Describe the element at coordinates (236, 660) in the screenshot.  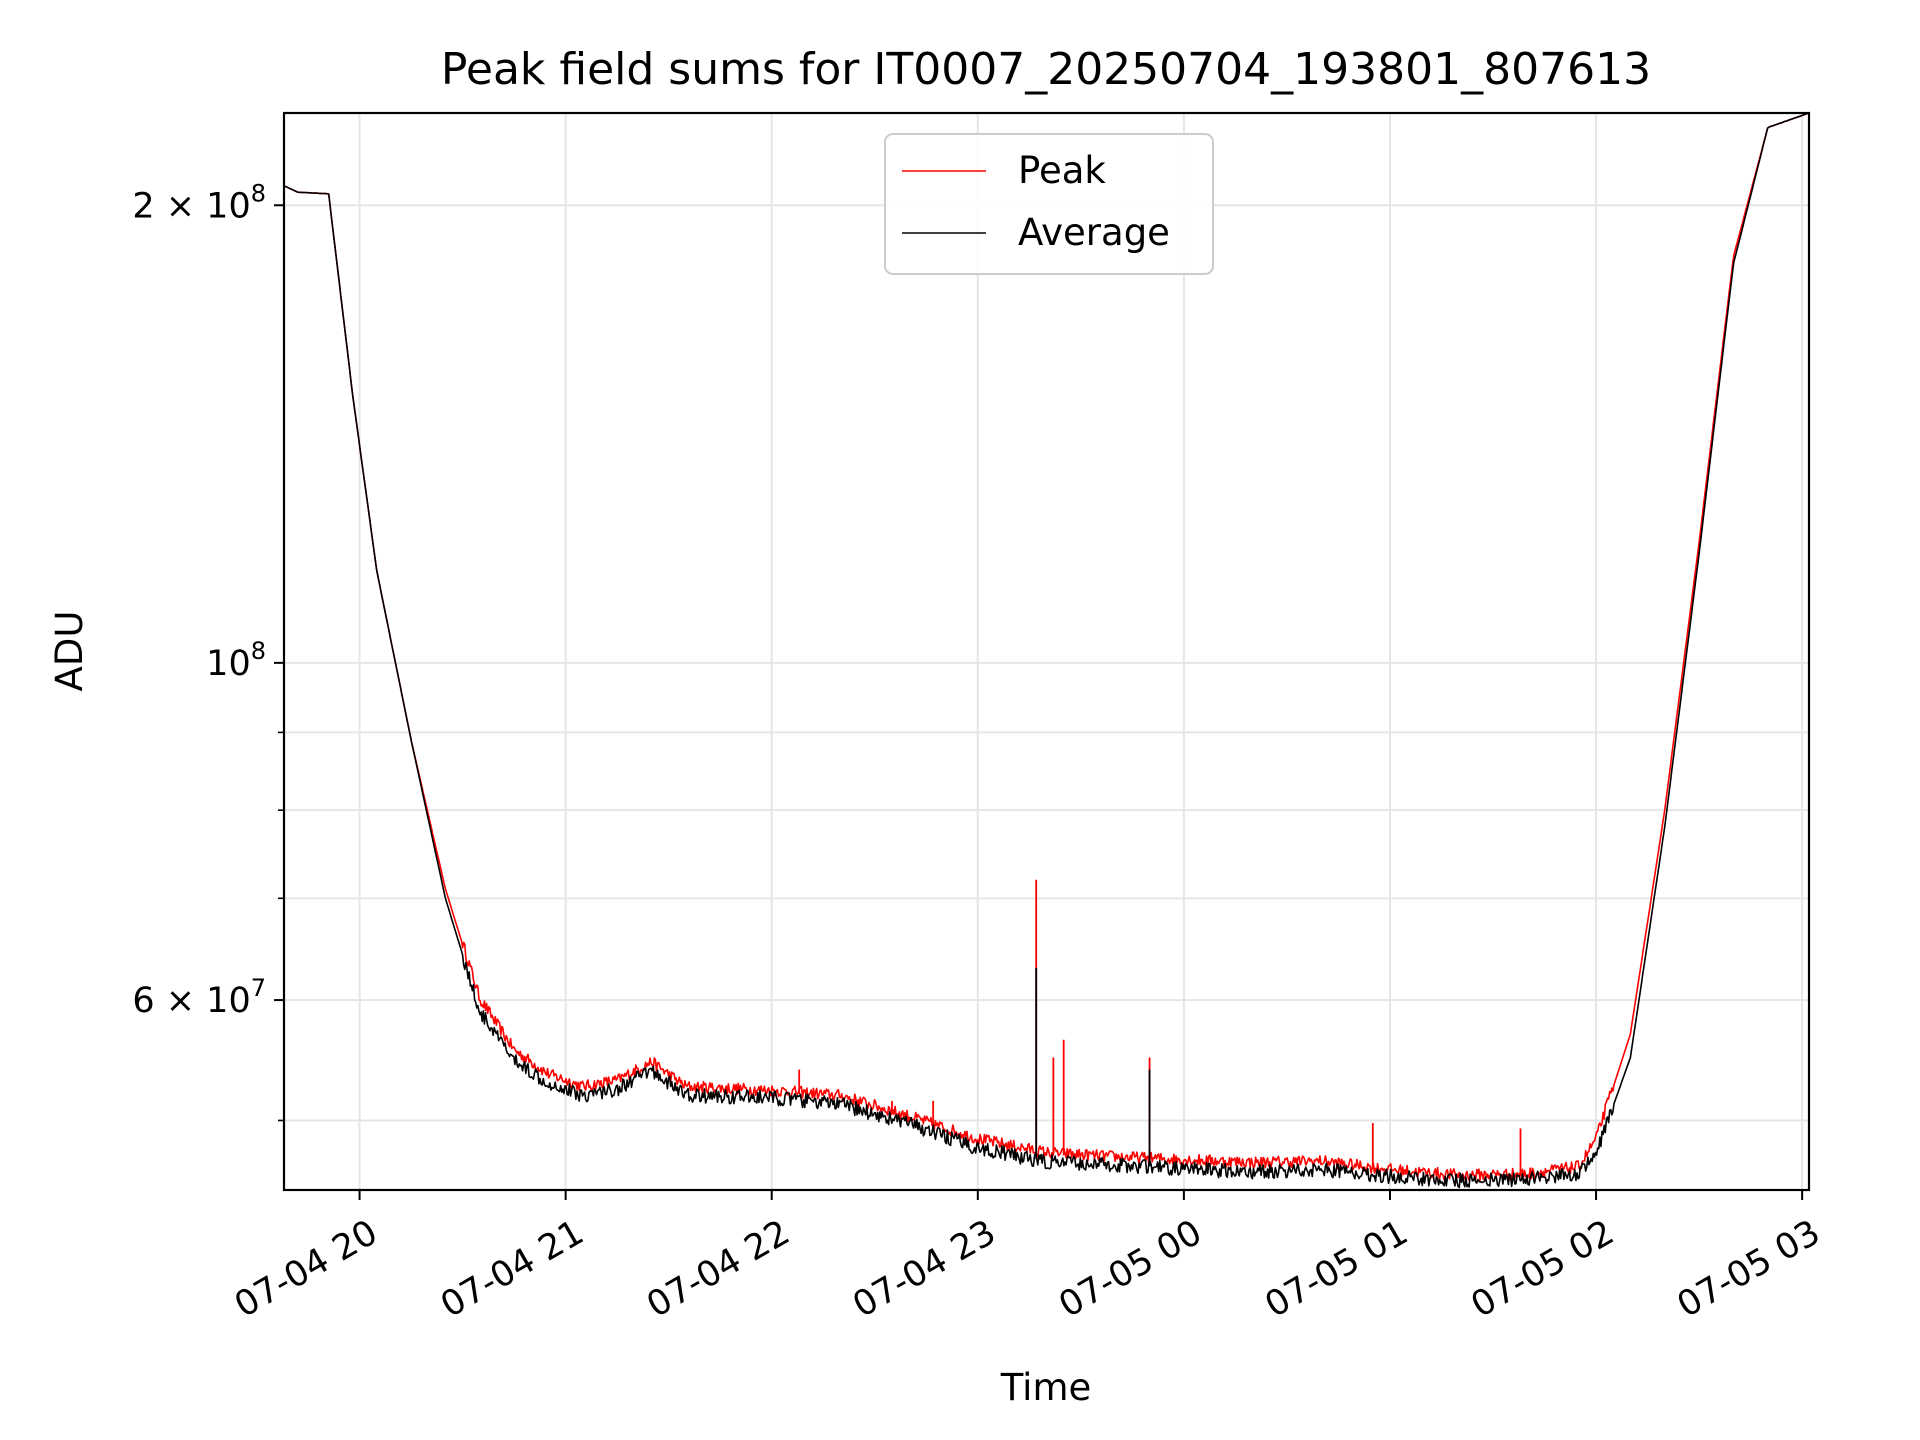
I see `y-tick-label: 108` at that location.